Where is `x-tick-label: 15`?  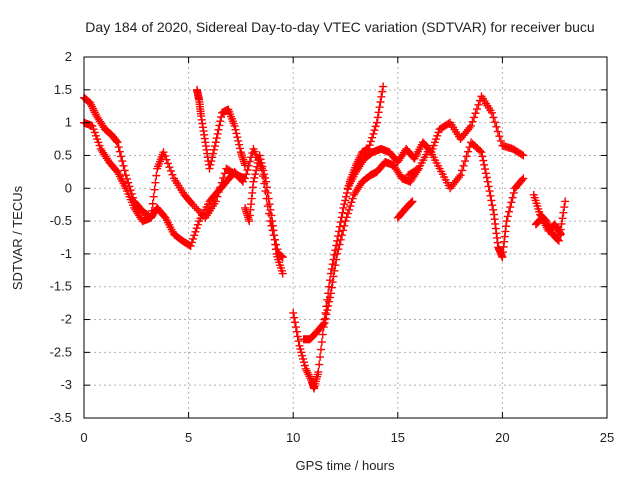
x-tick-label: 15 is located at coordinates (398, 437).